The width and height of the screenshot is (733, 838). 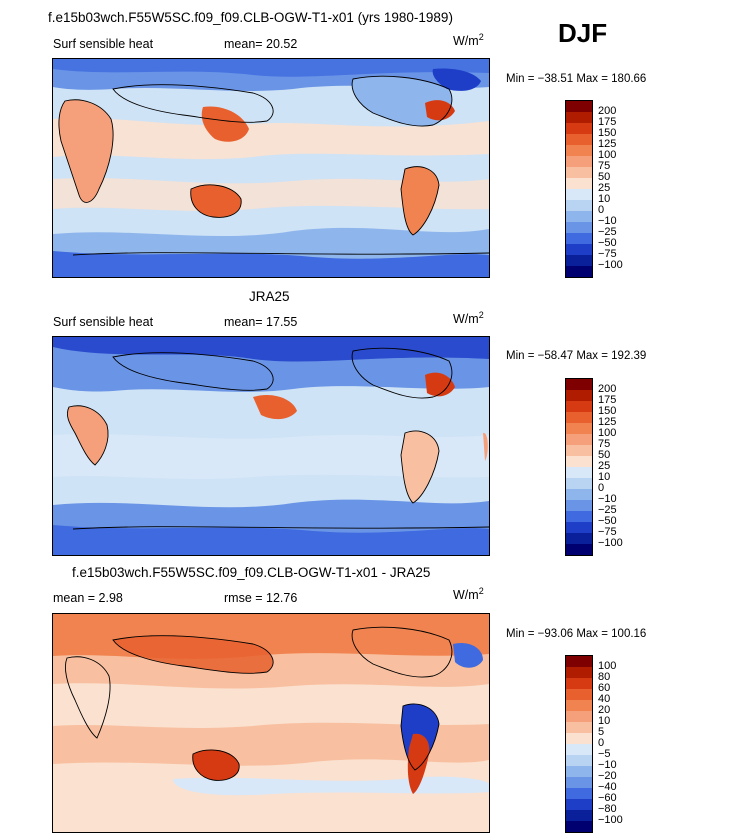 I want to click on panel3-colorbar, so click(x=579, y=744).